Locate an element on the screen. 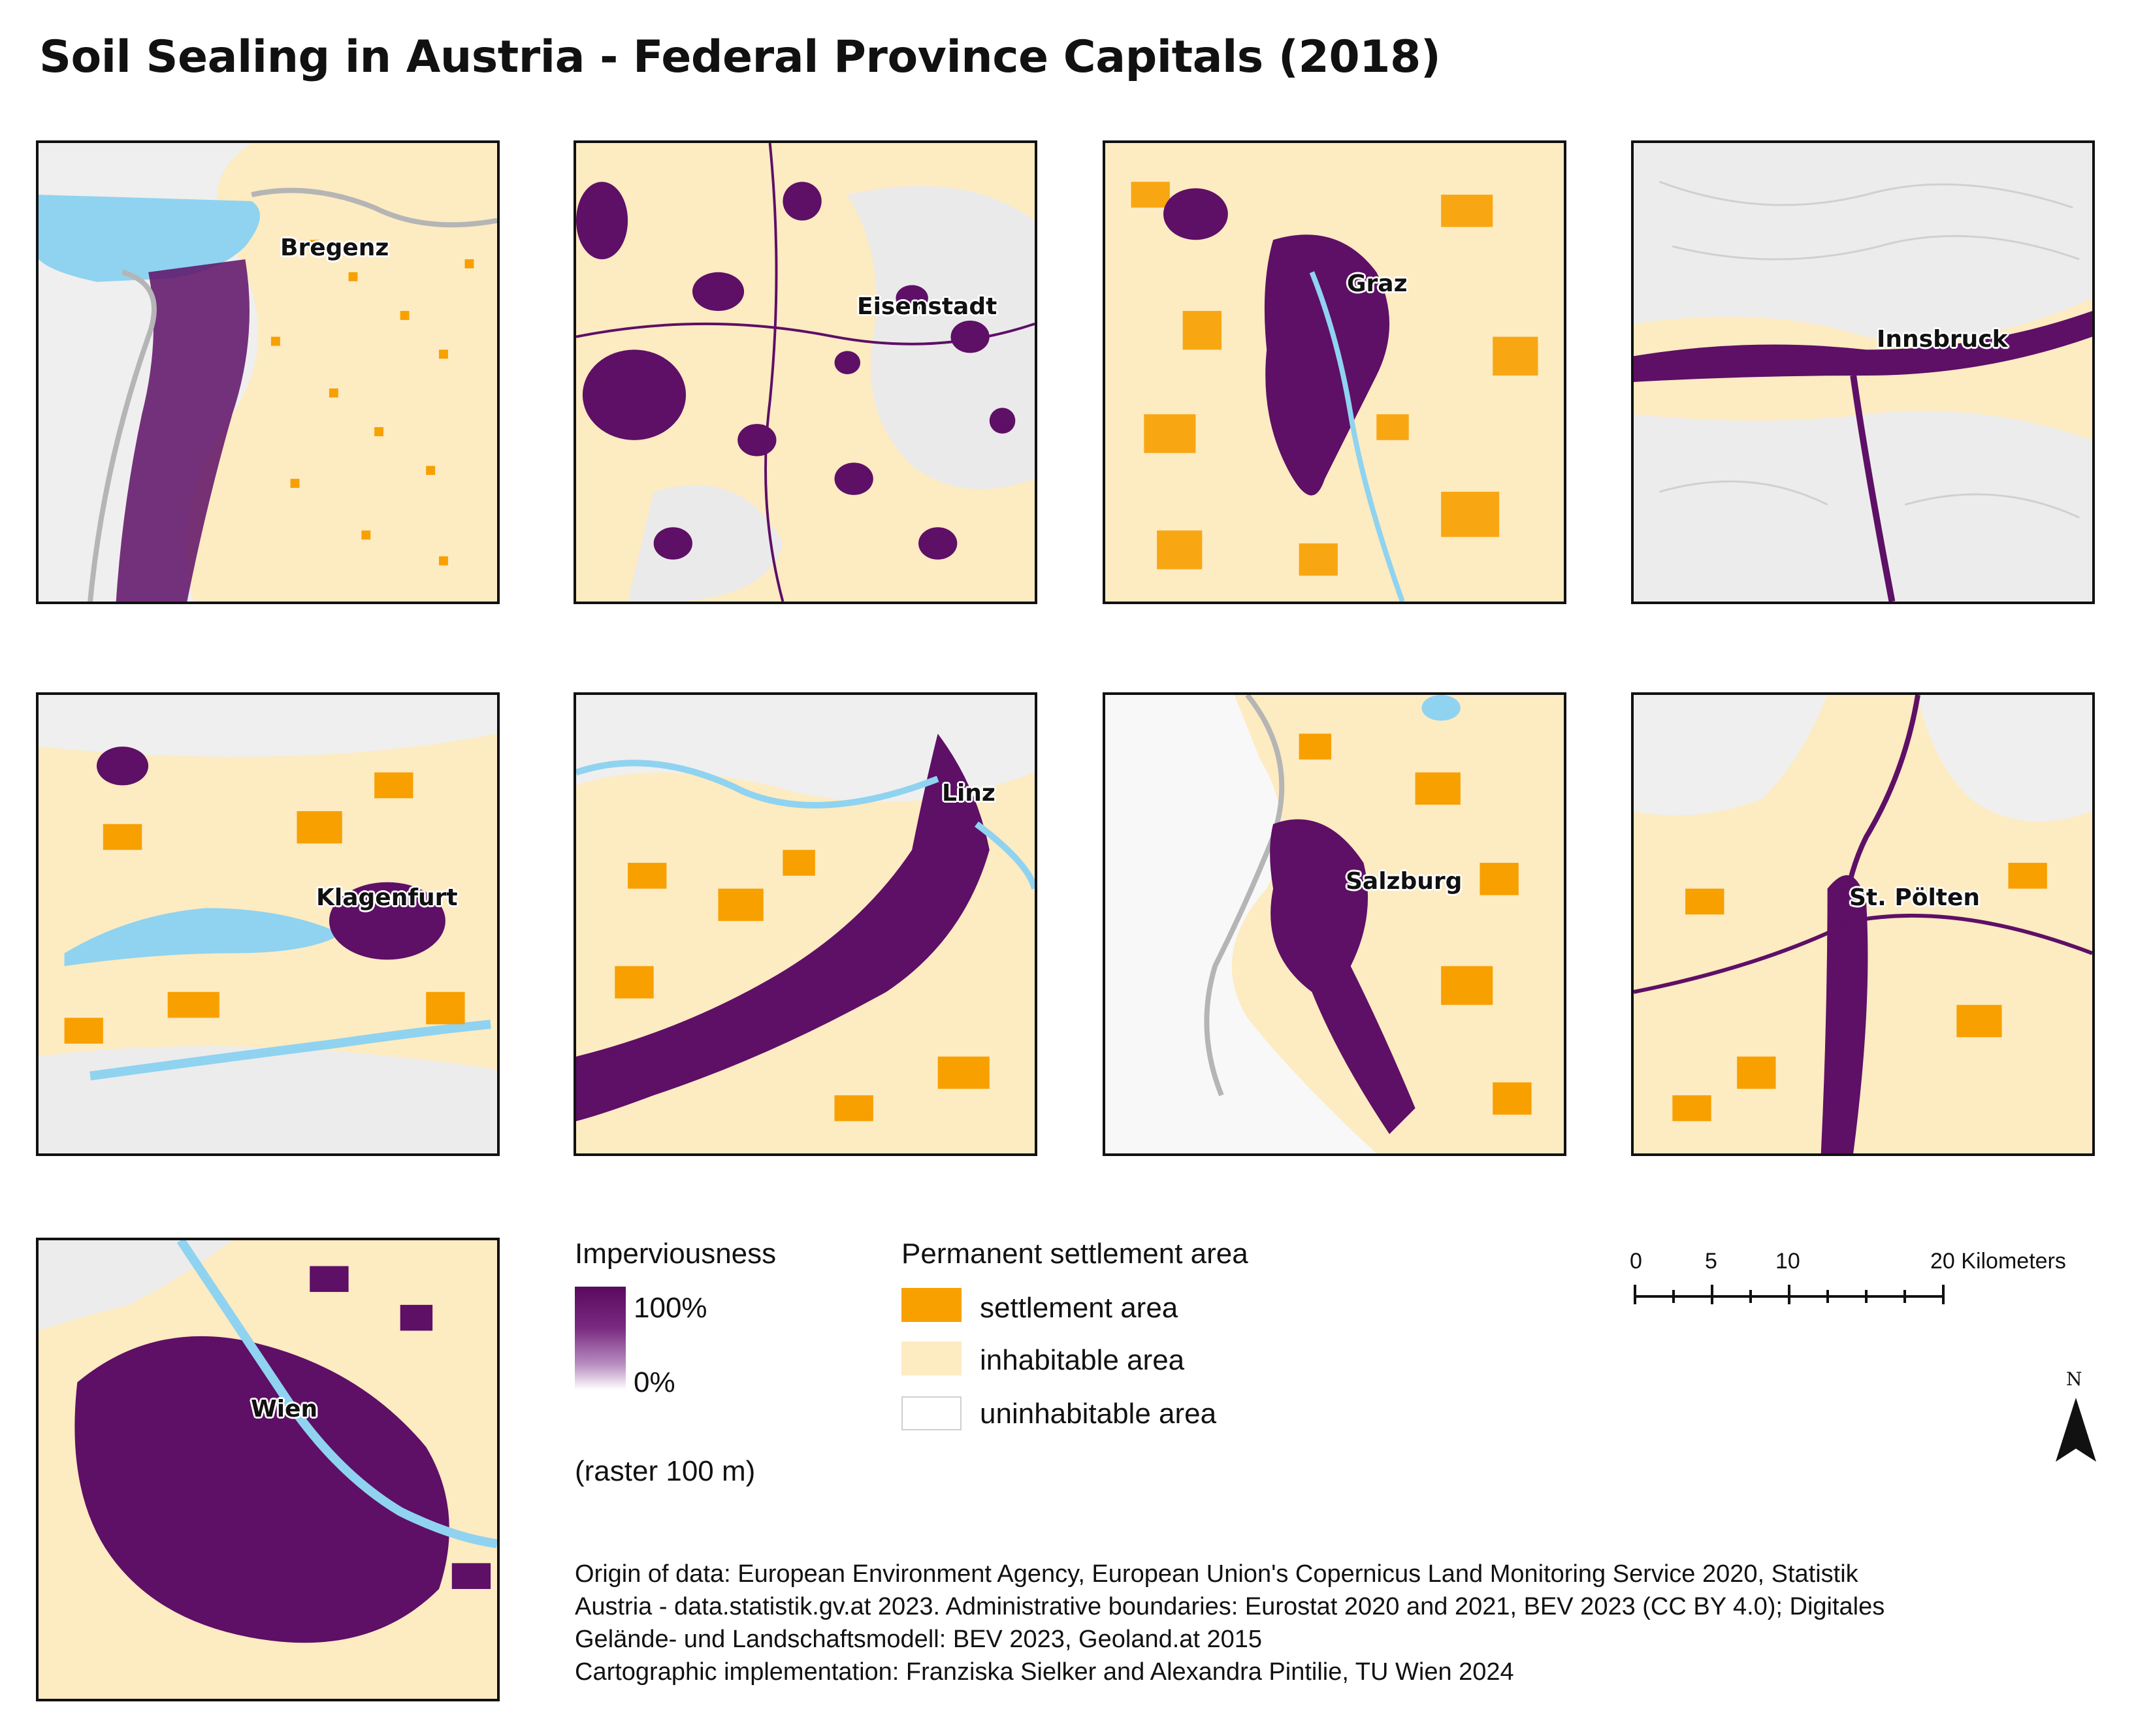  panel-graz: Graz is located at coordinates (1334, 372).